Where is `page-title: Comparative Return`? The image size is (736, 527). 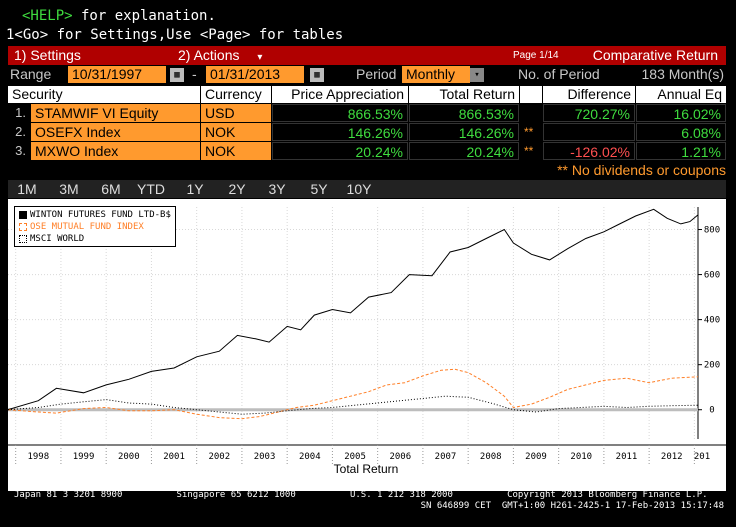
page-title: Comparative Return is located at coordinates (655, 55).